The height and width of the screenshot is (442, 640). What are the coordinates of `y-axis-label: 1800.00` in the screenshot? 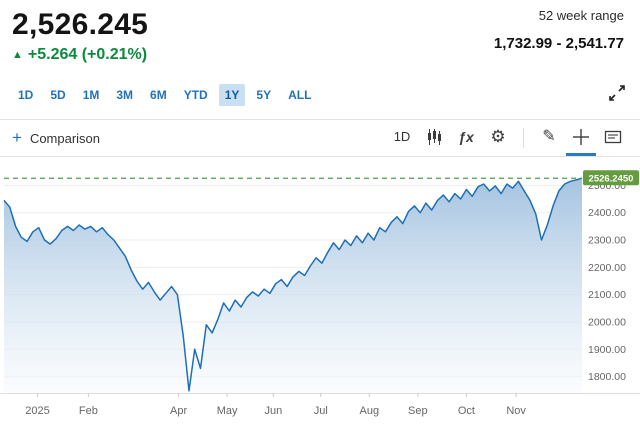 It's located at (607, 377).